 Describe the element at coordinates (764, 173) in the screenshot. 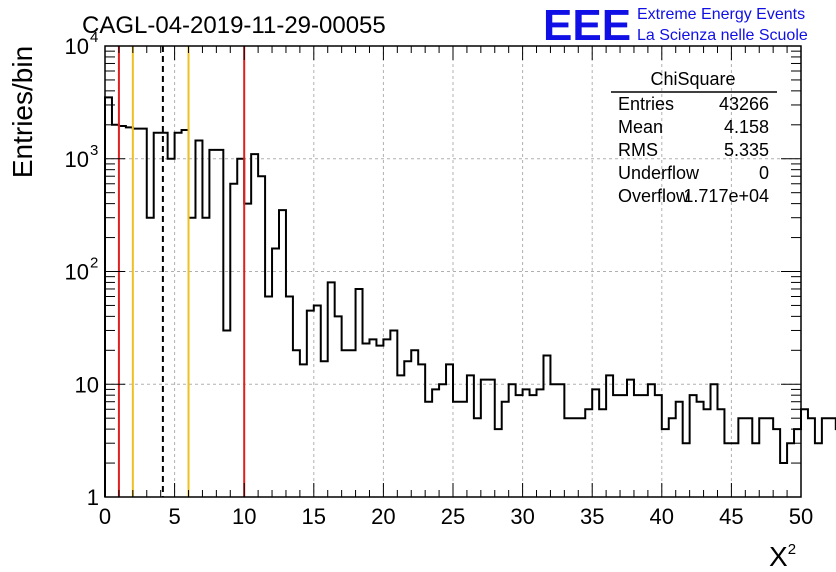

I see `stats-value: 0` at that location.